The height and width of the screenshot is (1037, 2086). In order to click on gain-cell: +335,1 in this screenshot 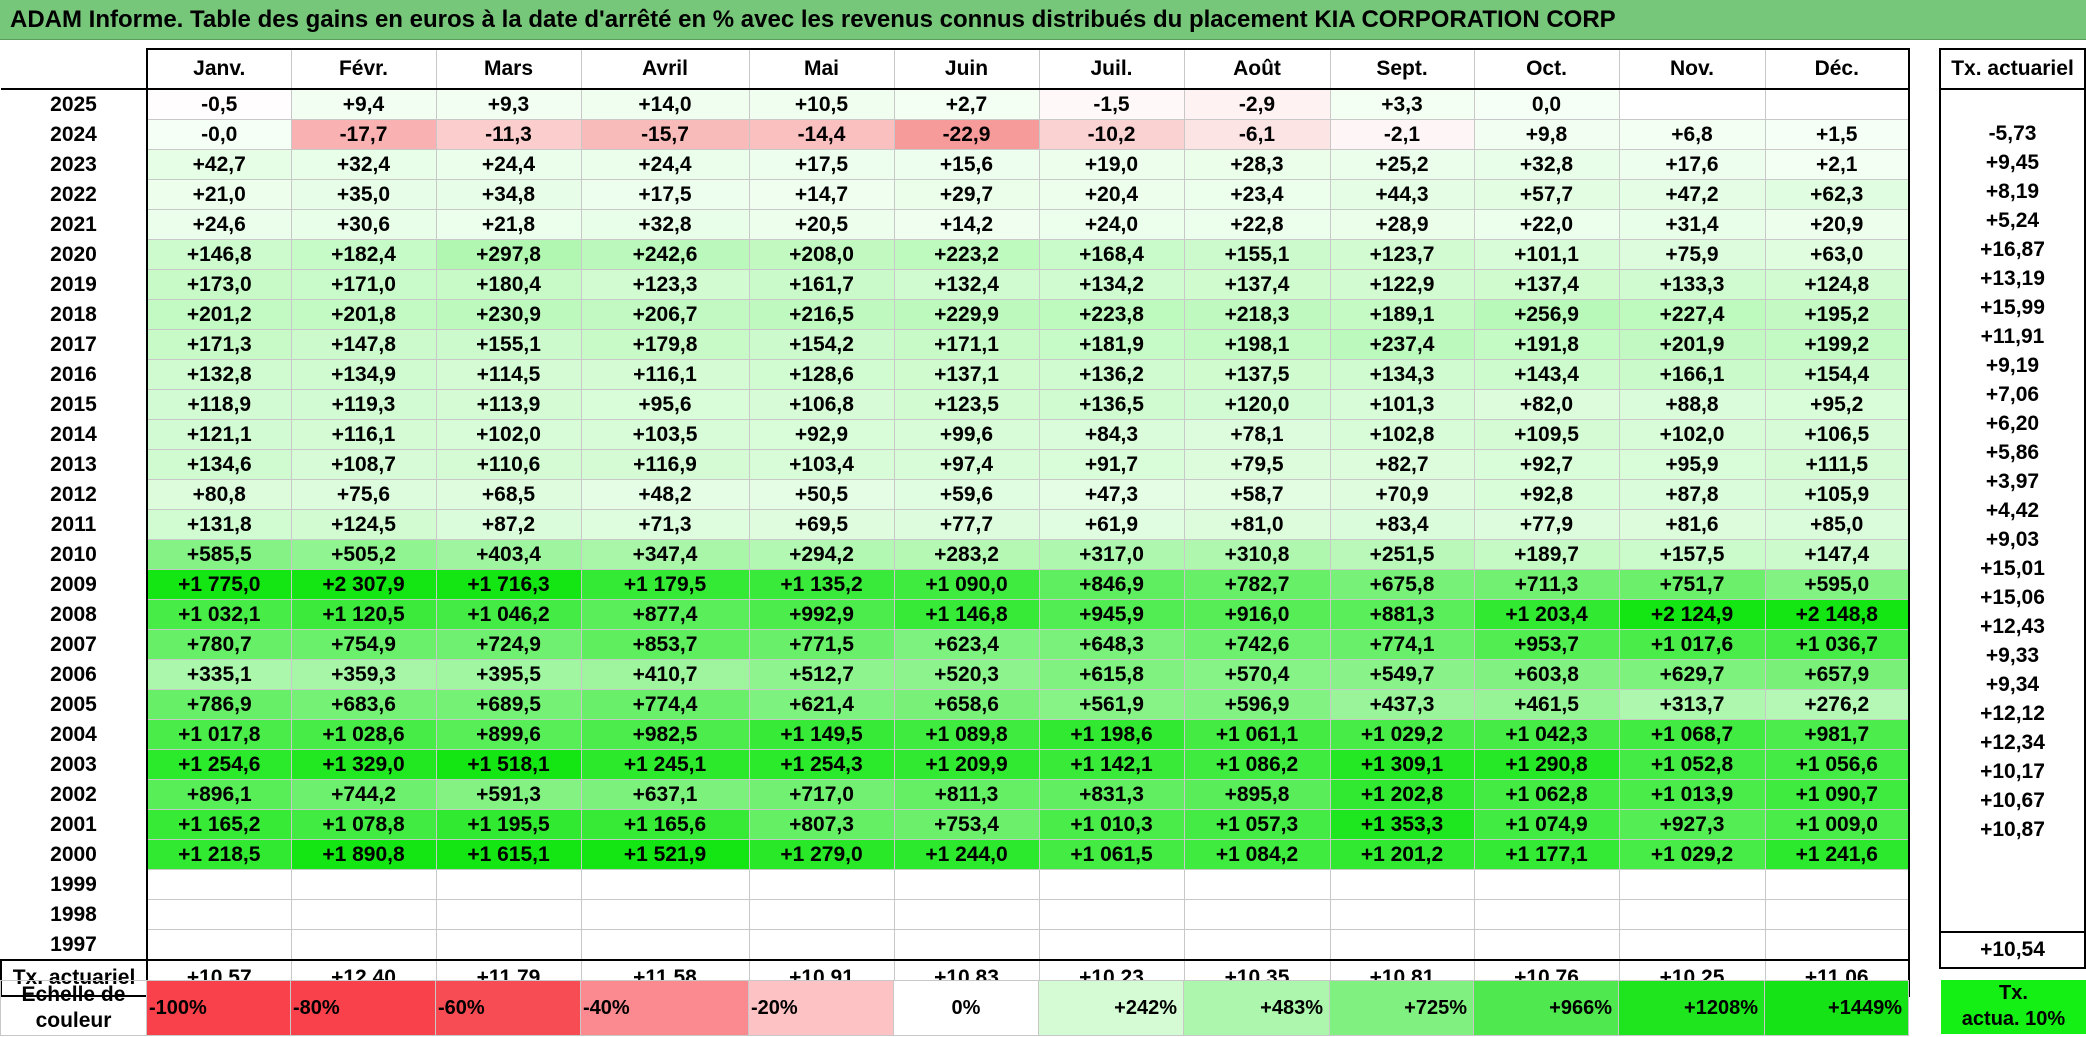, I will do `click(219, 674)`.